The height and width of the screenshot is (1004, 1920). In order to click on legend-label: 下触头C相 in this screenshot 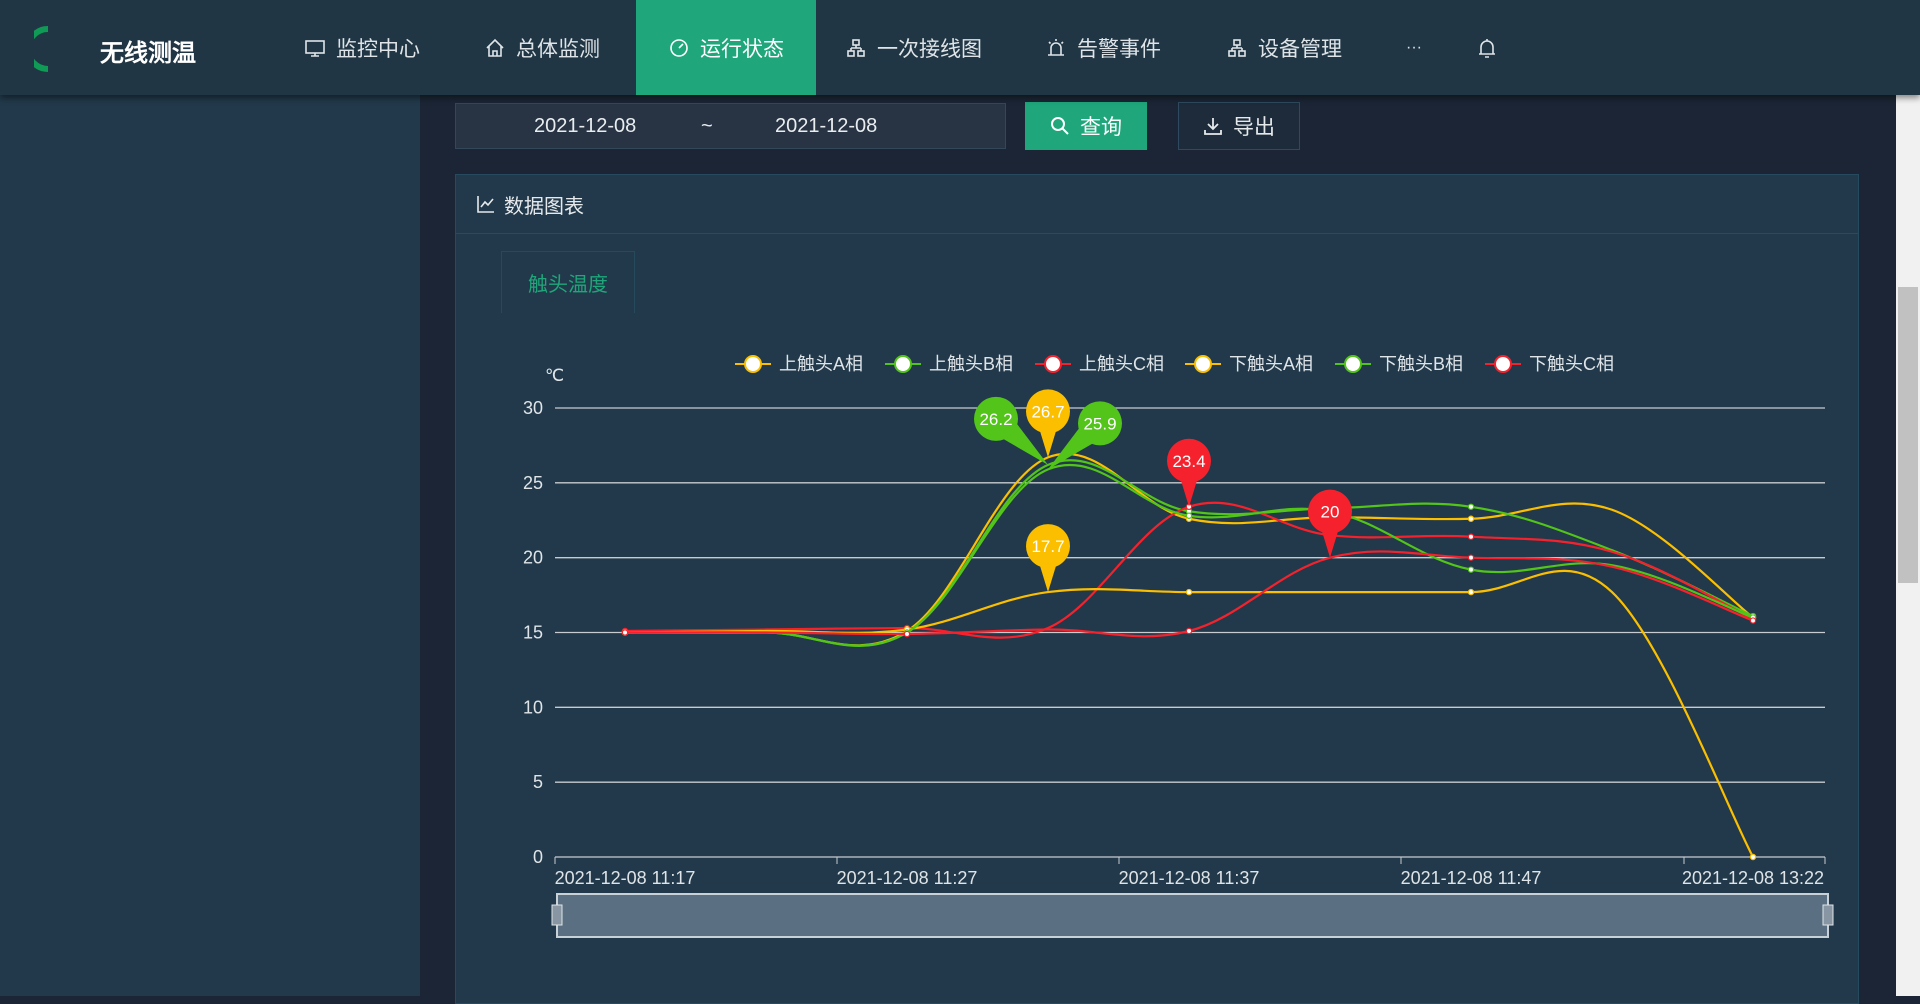, I will do `click(1571, 364)`.